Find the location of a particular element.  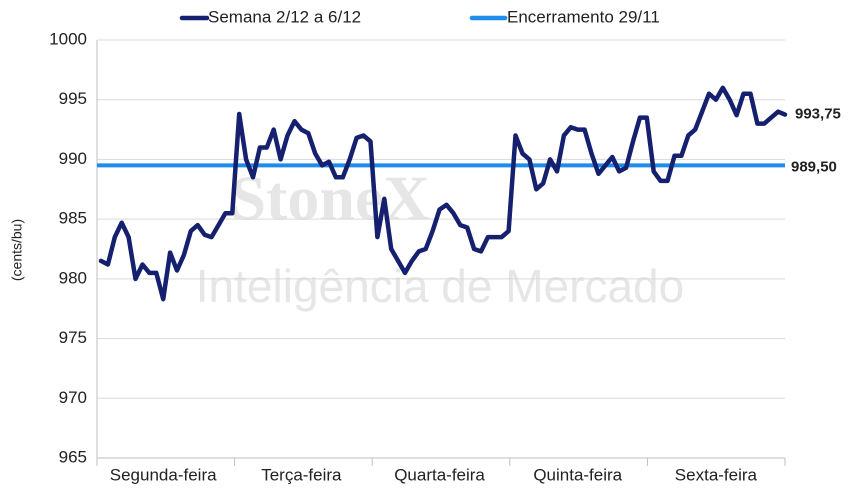

y-tick-label: 1000 is located at coordinates (68, 38).